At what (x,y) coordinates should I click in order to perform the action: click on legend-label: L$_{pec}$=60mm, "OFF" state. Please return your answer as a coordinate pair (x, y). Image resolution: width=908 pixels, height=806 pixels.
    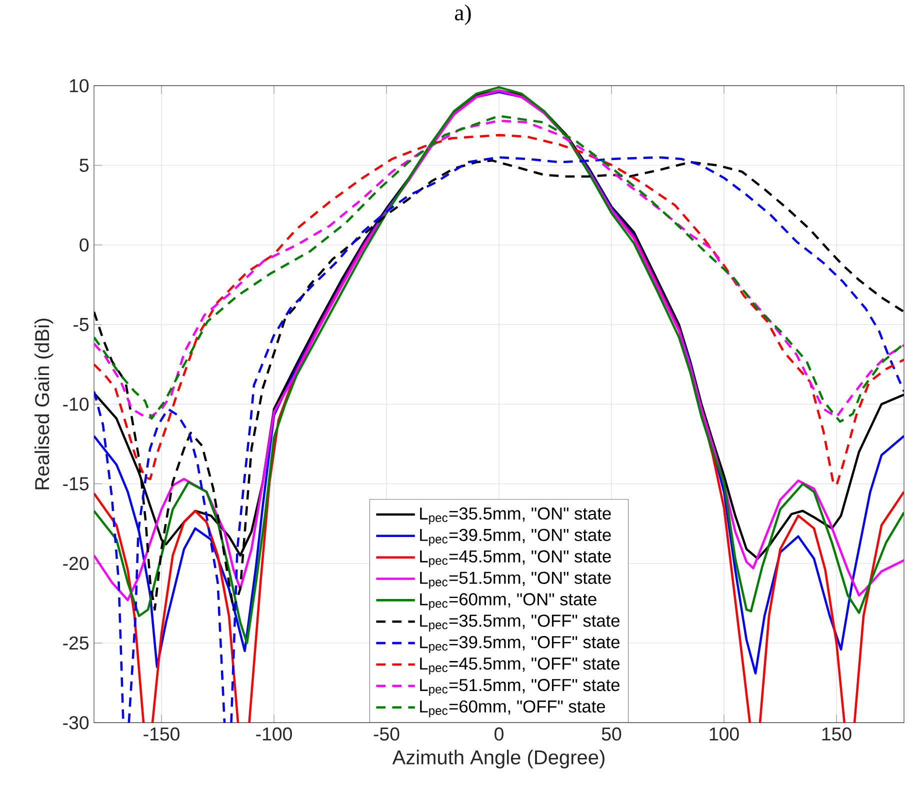
    Looking at the image, I should click on (513, 709).